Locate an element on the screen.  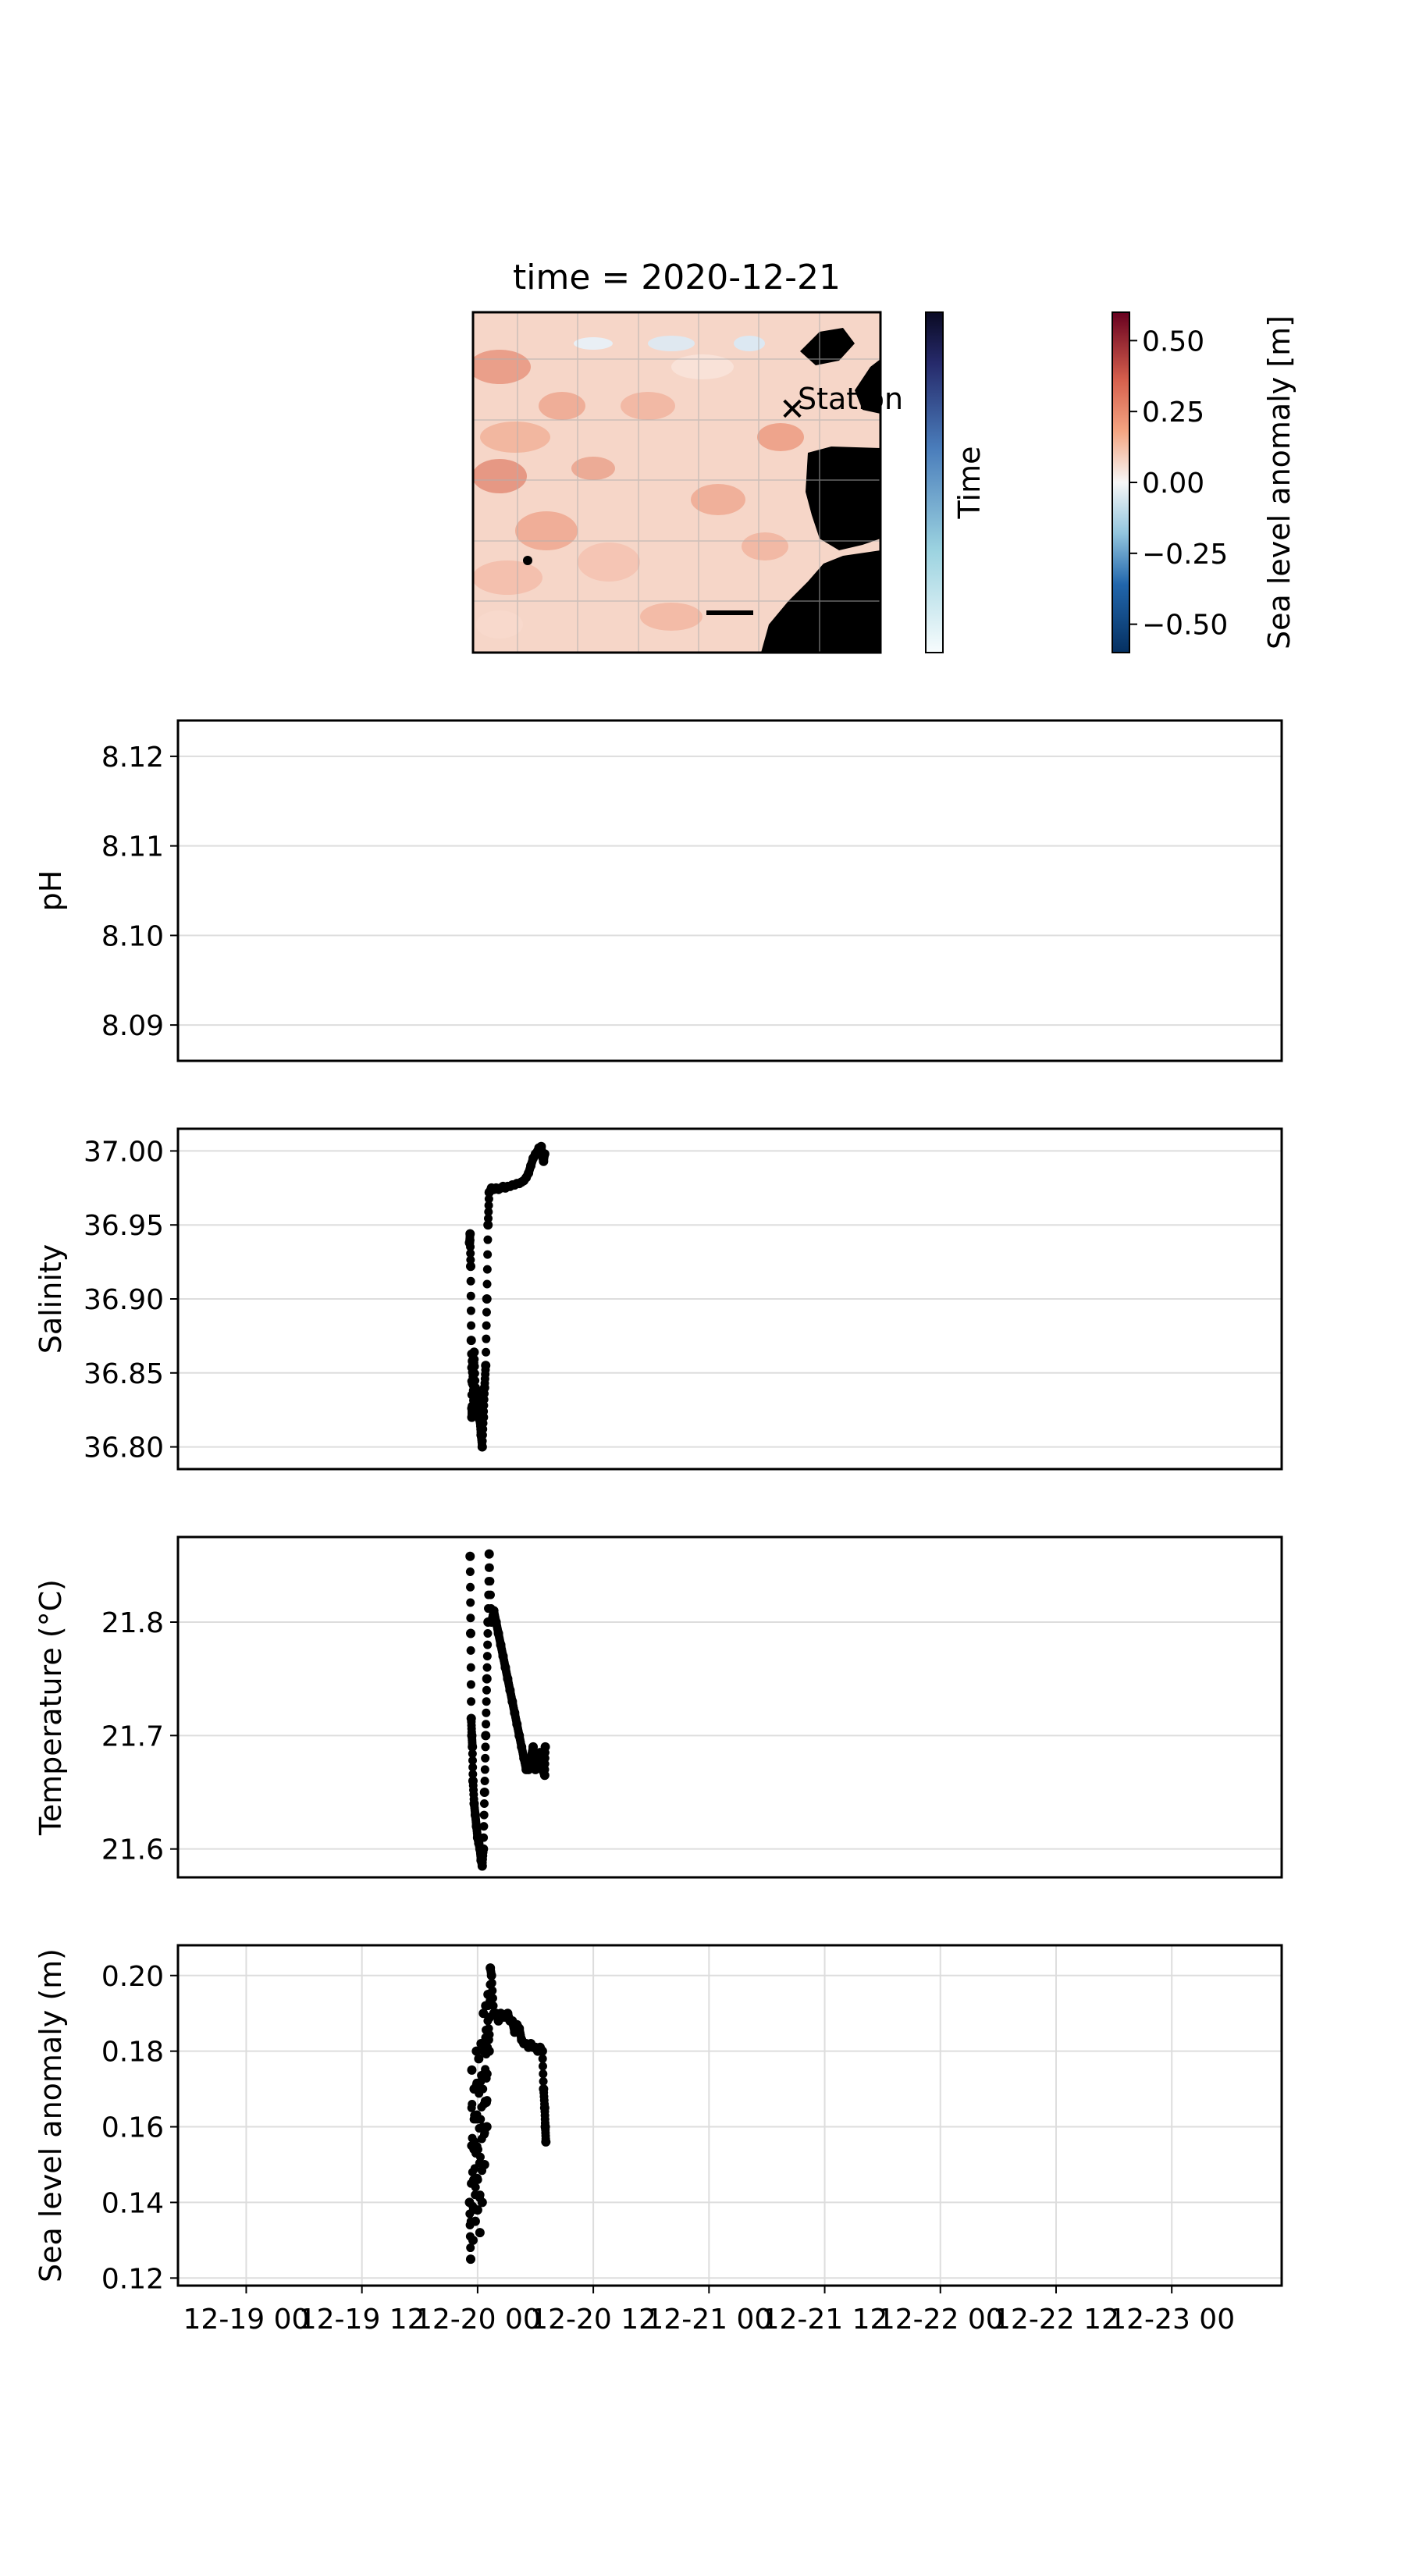
ylabel: pH is located at coordinates (51, 891).